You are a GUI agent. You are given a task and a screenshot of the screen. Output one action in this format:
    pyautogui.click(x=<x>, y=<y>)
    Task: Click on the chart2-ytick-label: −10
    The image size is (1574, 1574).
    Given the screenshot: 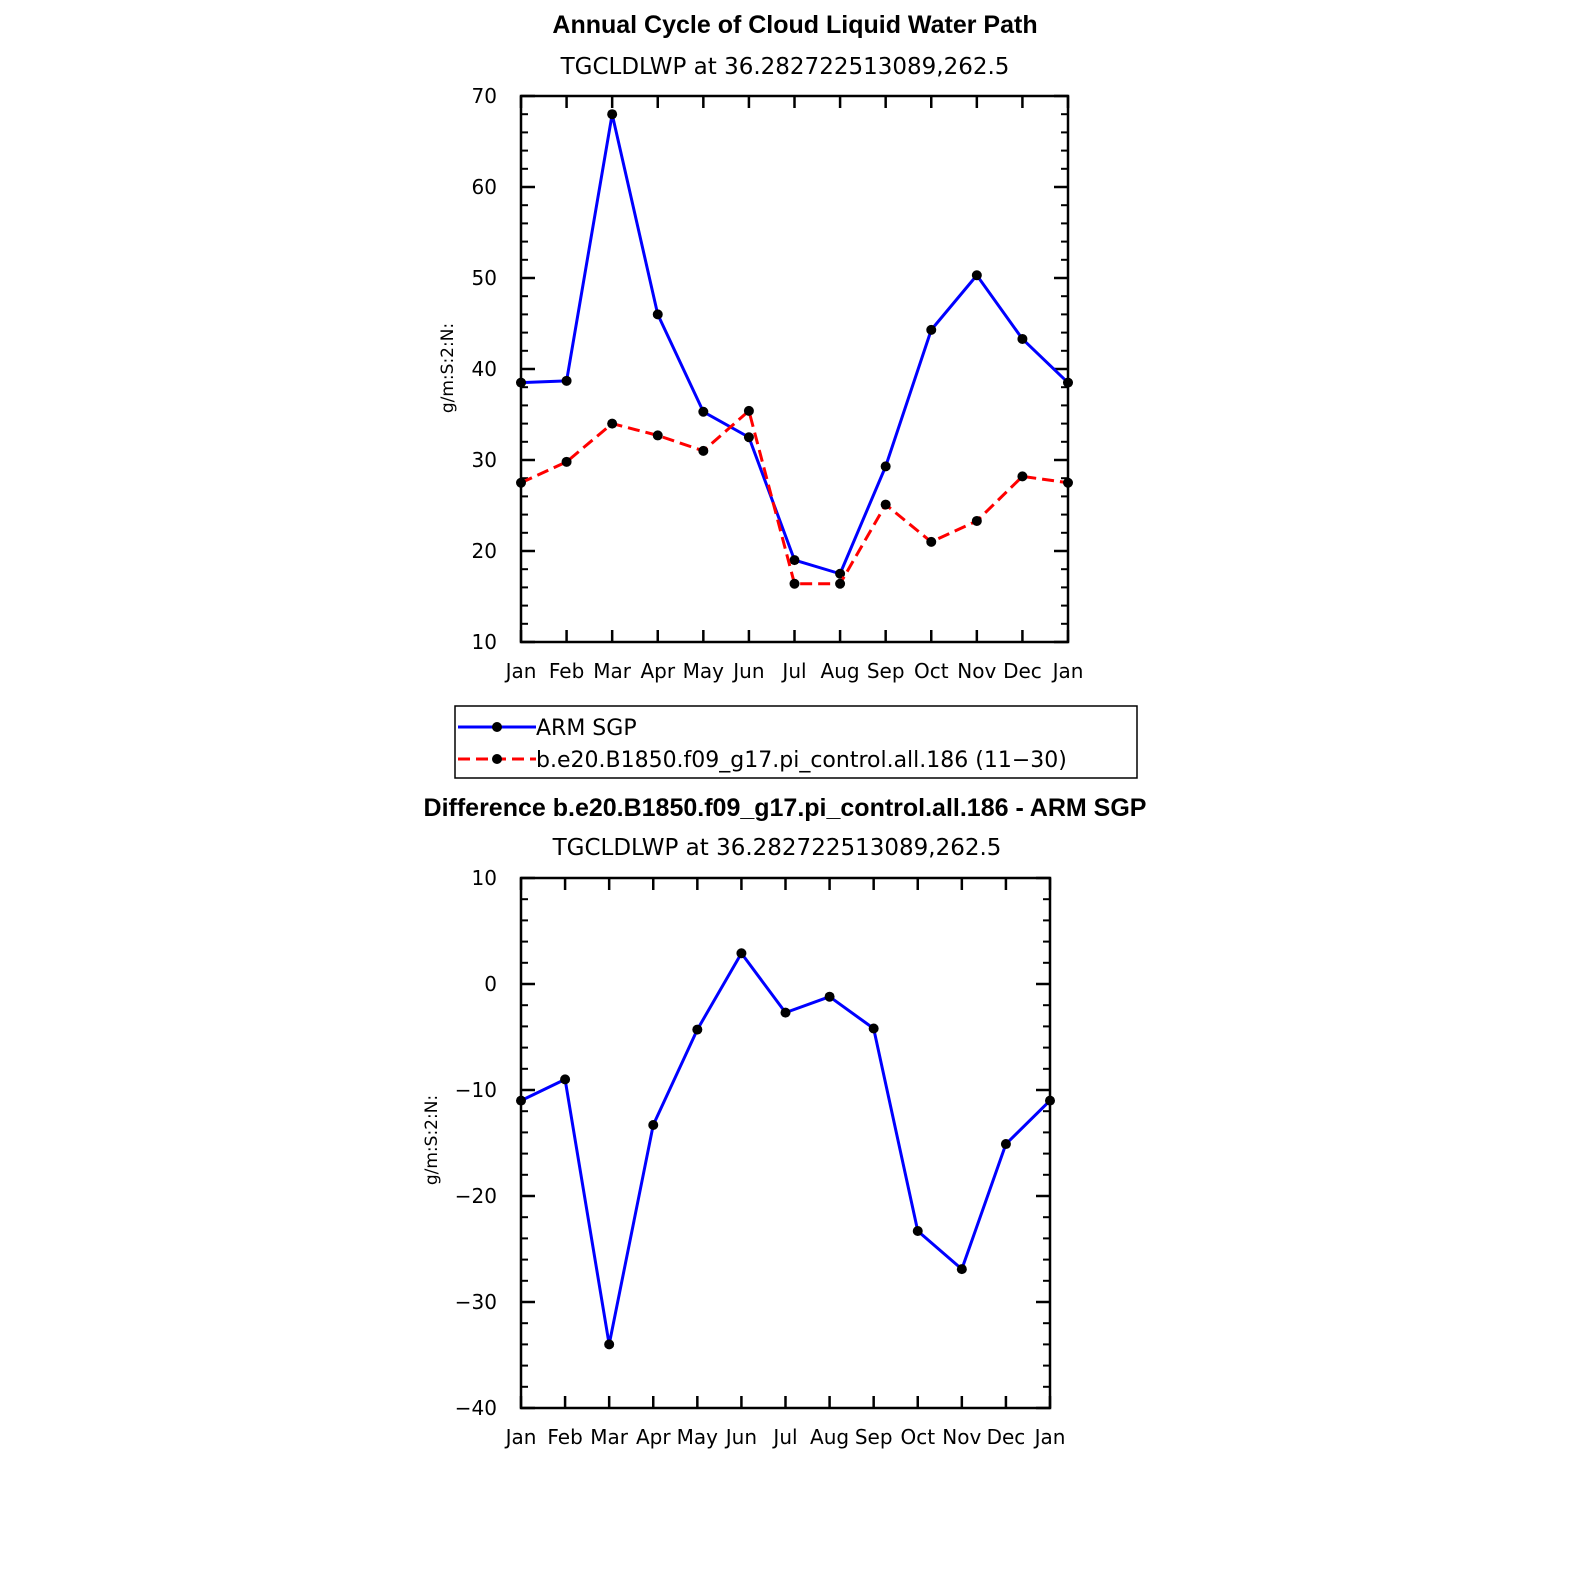 What is the action you would take?
    pyautogui.click(x=476, y=1090)
    